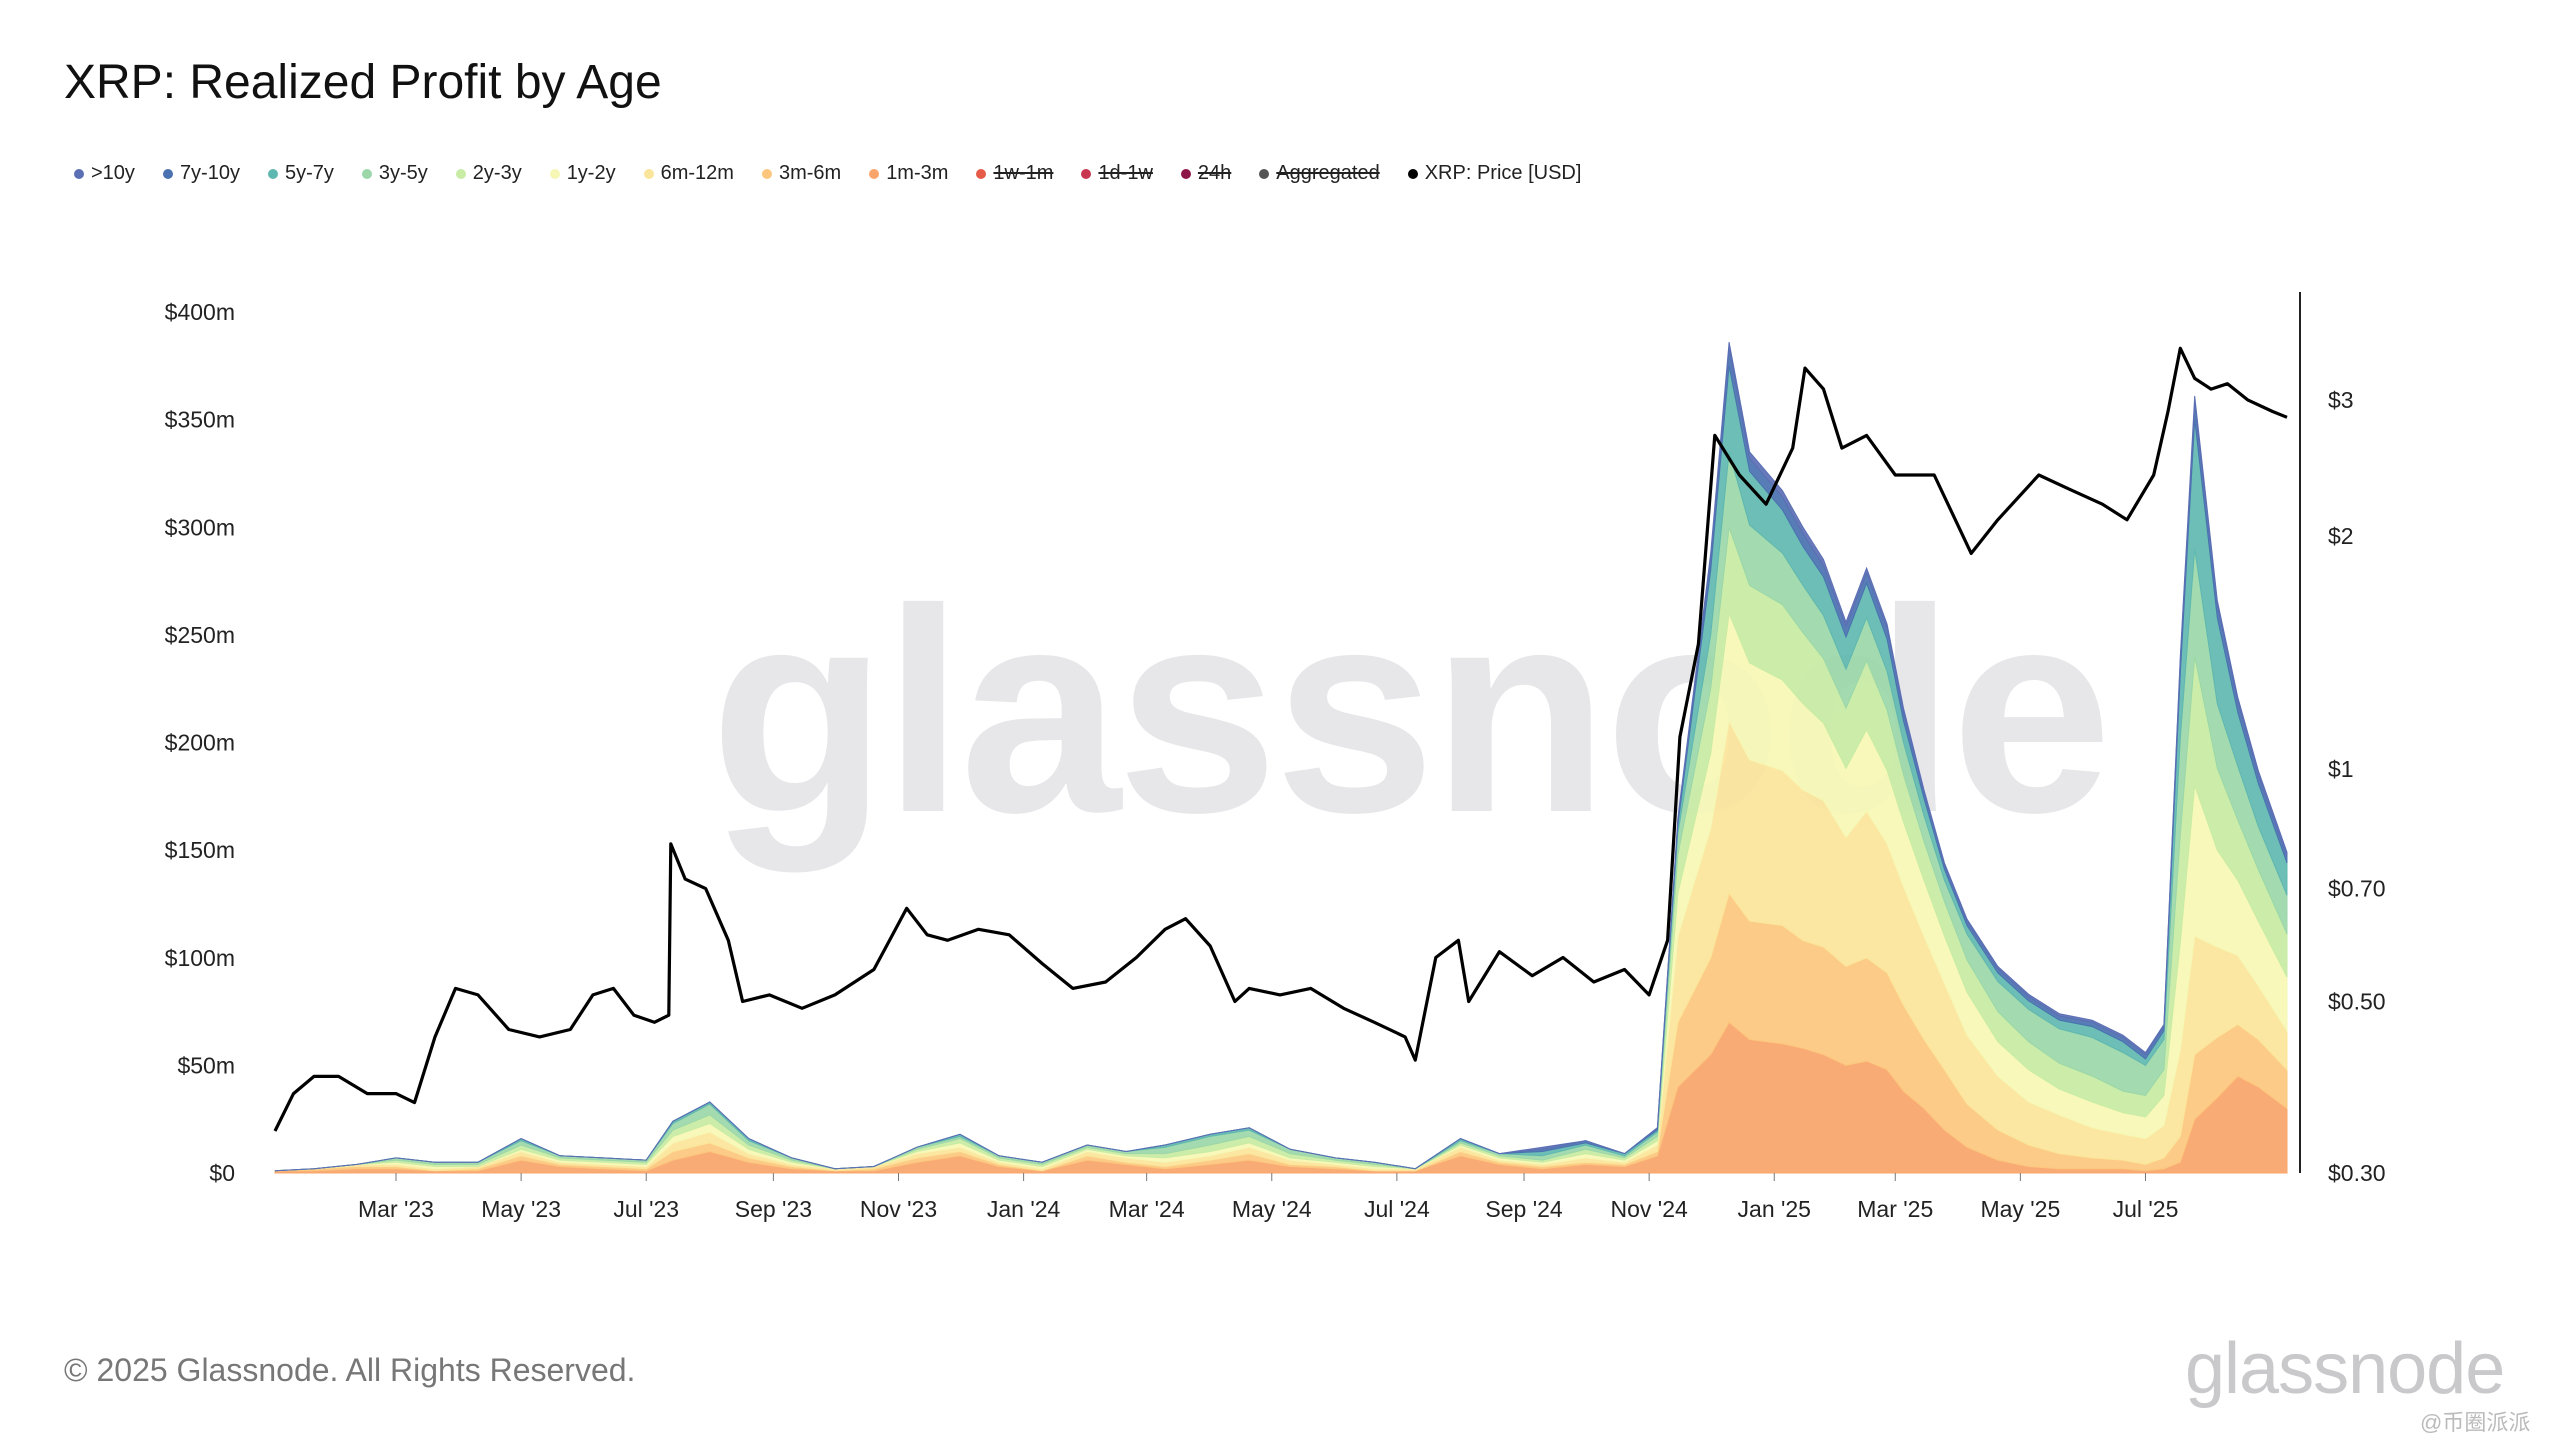 Image resolution: width=2560 pixels, height=1440 pixels. I want to click on legend-label: 7y-10y, so click(209, 173).